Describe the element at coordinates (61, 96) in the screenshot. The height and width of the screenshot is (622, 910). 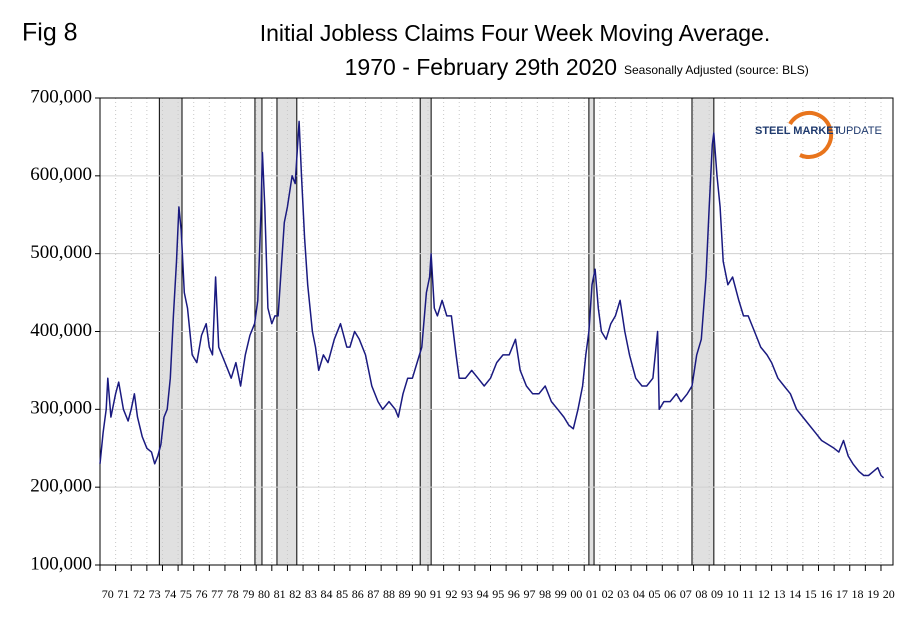
I see `y-tick-label: 700,000` at that location.